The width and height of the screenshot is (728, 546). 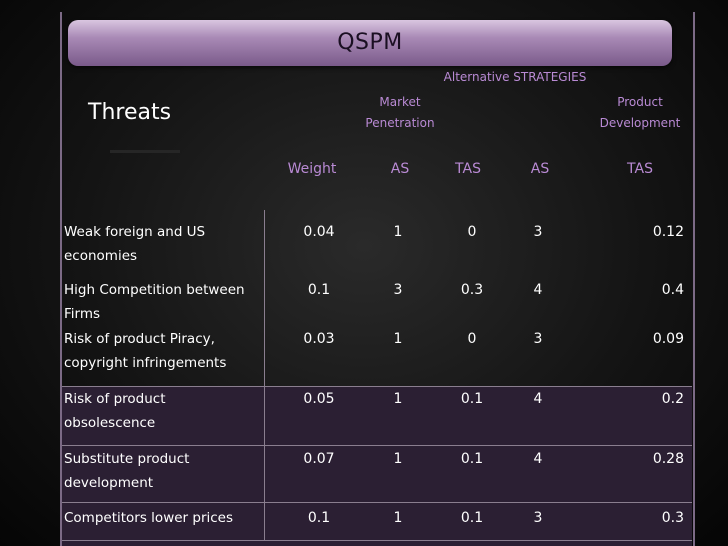 I want to click on threat-label: Competitors lower prices, so click(x=149, y=518).